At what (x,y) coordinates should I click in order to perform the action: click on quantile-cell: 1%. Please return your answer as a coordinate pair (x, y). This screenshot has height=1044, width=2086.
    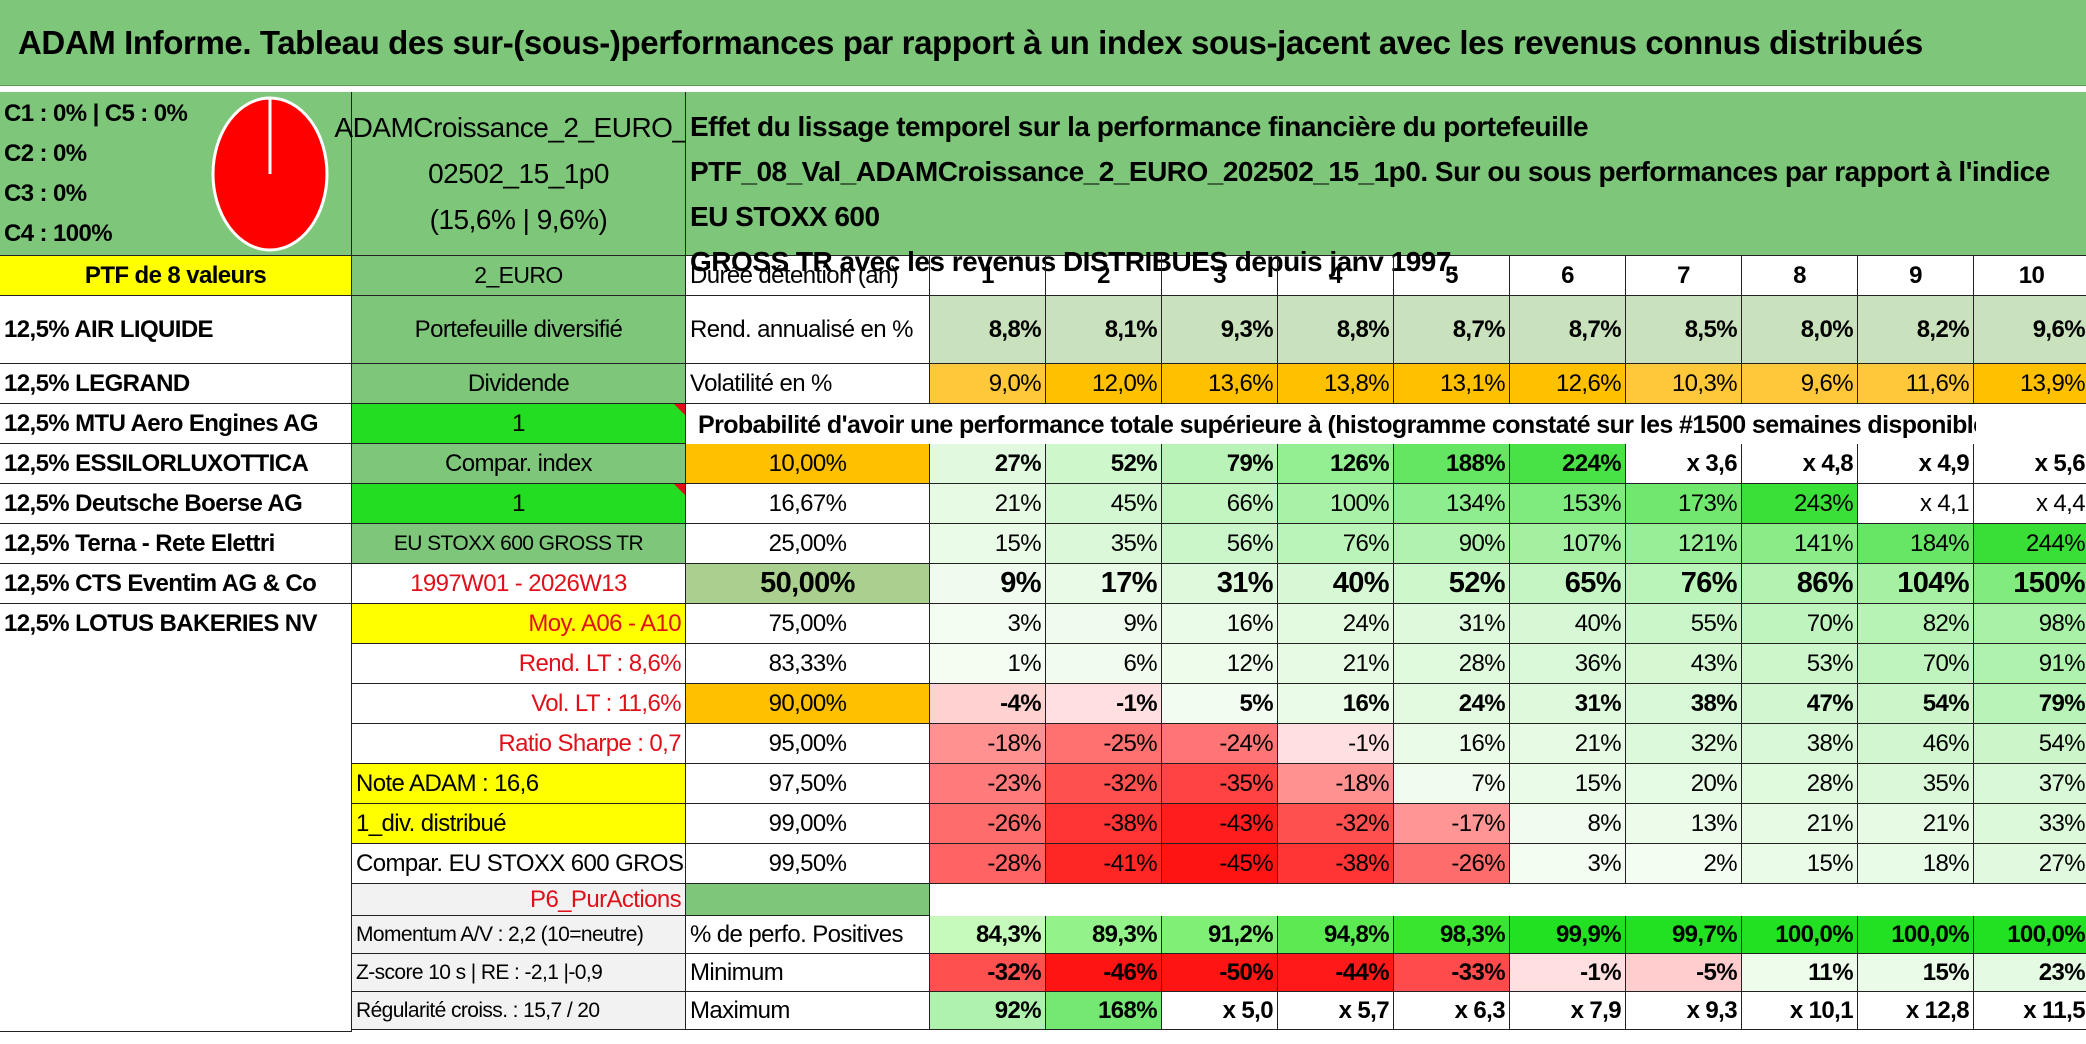
    Looking at the image, I should click on (988, 664).